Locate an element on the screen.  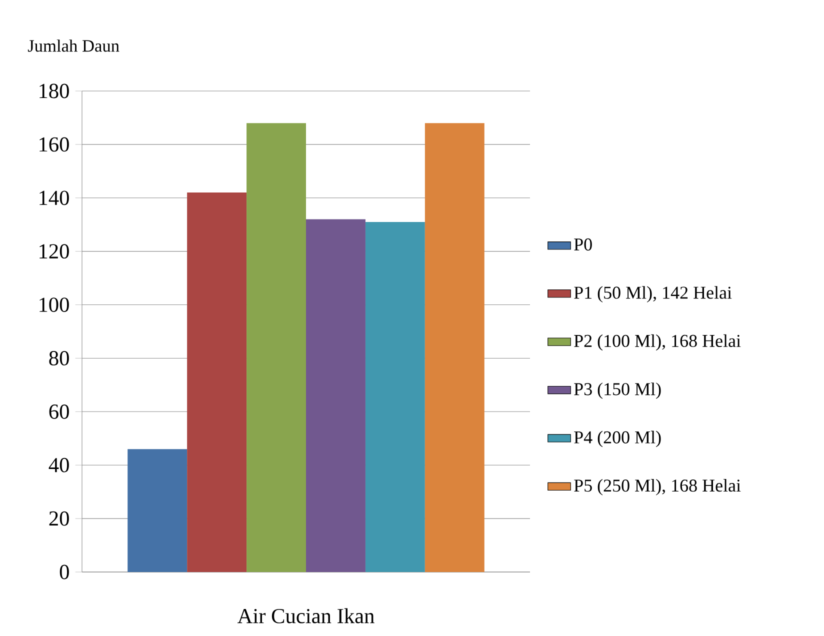
y-tick-label: 100 is located at coordinates (54, 305).